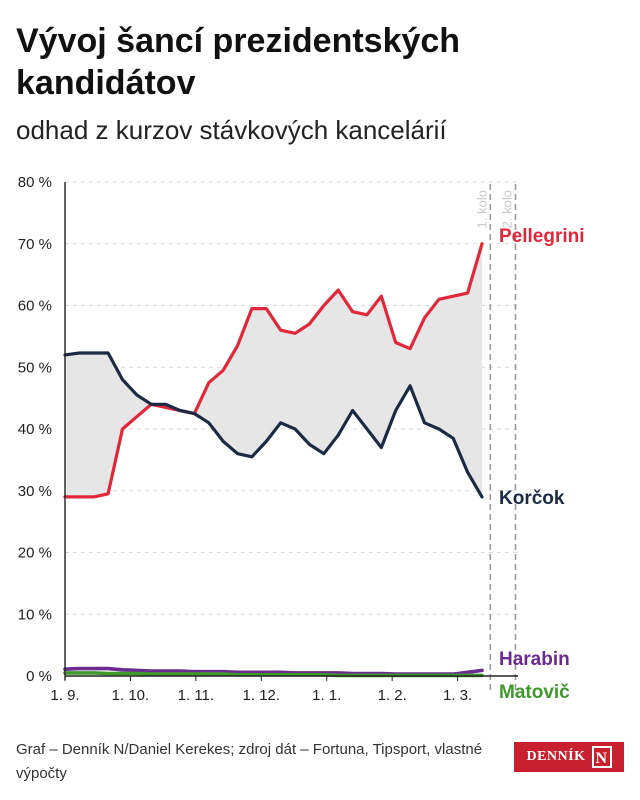 The image size is (640, 800). Describe the element at coordinates (64, 693) in the screenshot. I see `x-tick-label: 1. 9.` at that location.